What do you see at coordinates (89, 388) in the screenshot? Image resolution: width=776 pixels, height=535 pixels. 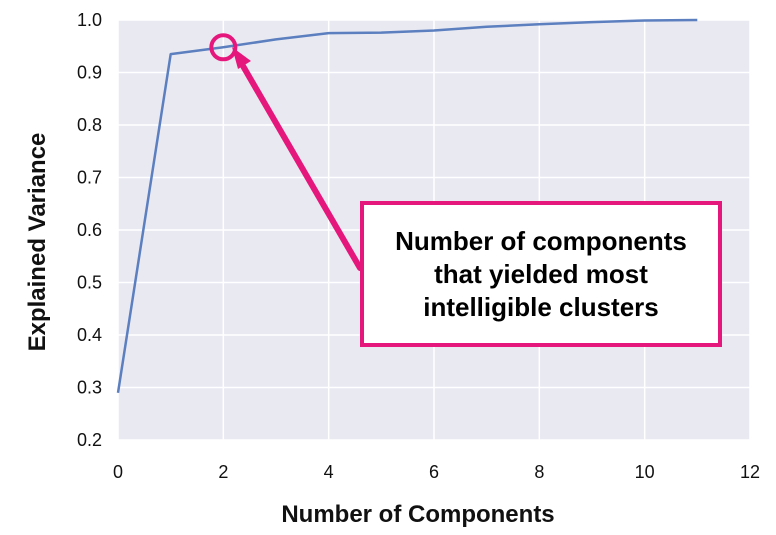 I see `y-tick-label: 0.3` at bounding box center [89, 388].